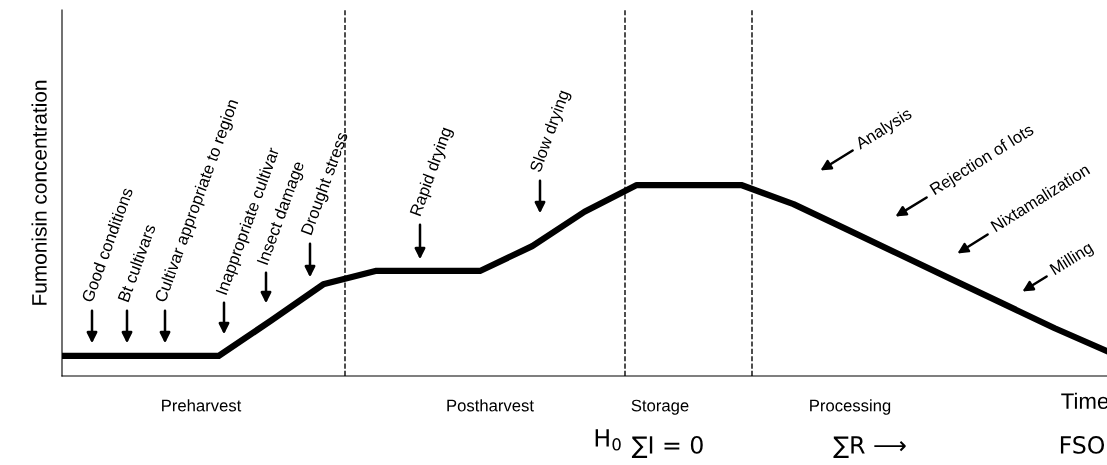  Describe the element at coordinates (432, 172) in the screenshot. I see `annotation: Rapid drying` at that location.